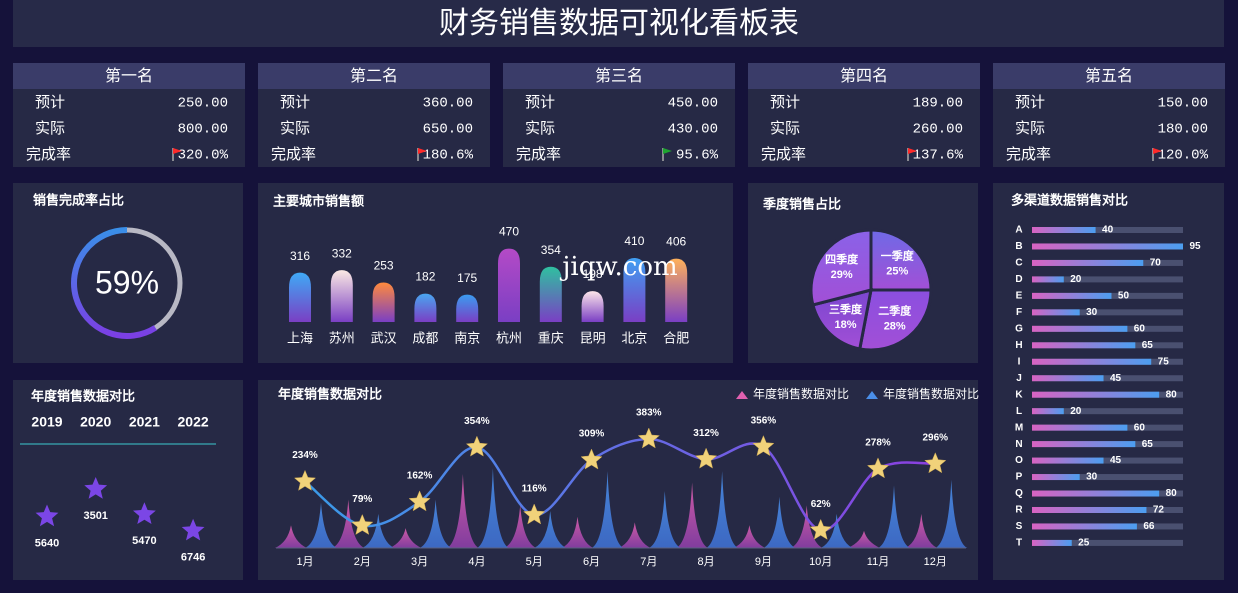  I want to click on x-tick-label: 1月, so click(304, 562).